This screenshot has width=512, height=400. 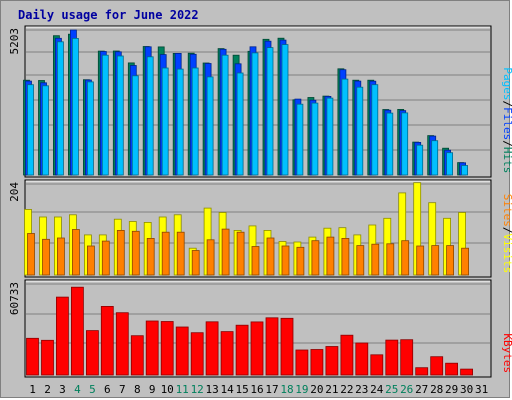 I want to click on legend-item-hits: Hits, so click(x=506, y=160).